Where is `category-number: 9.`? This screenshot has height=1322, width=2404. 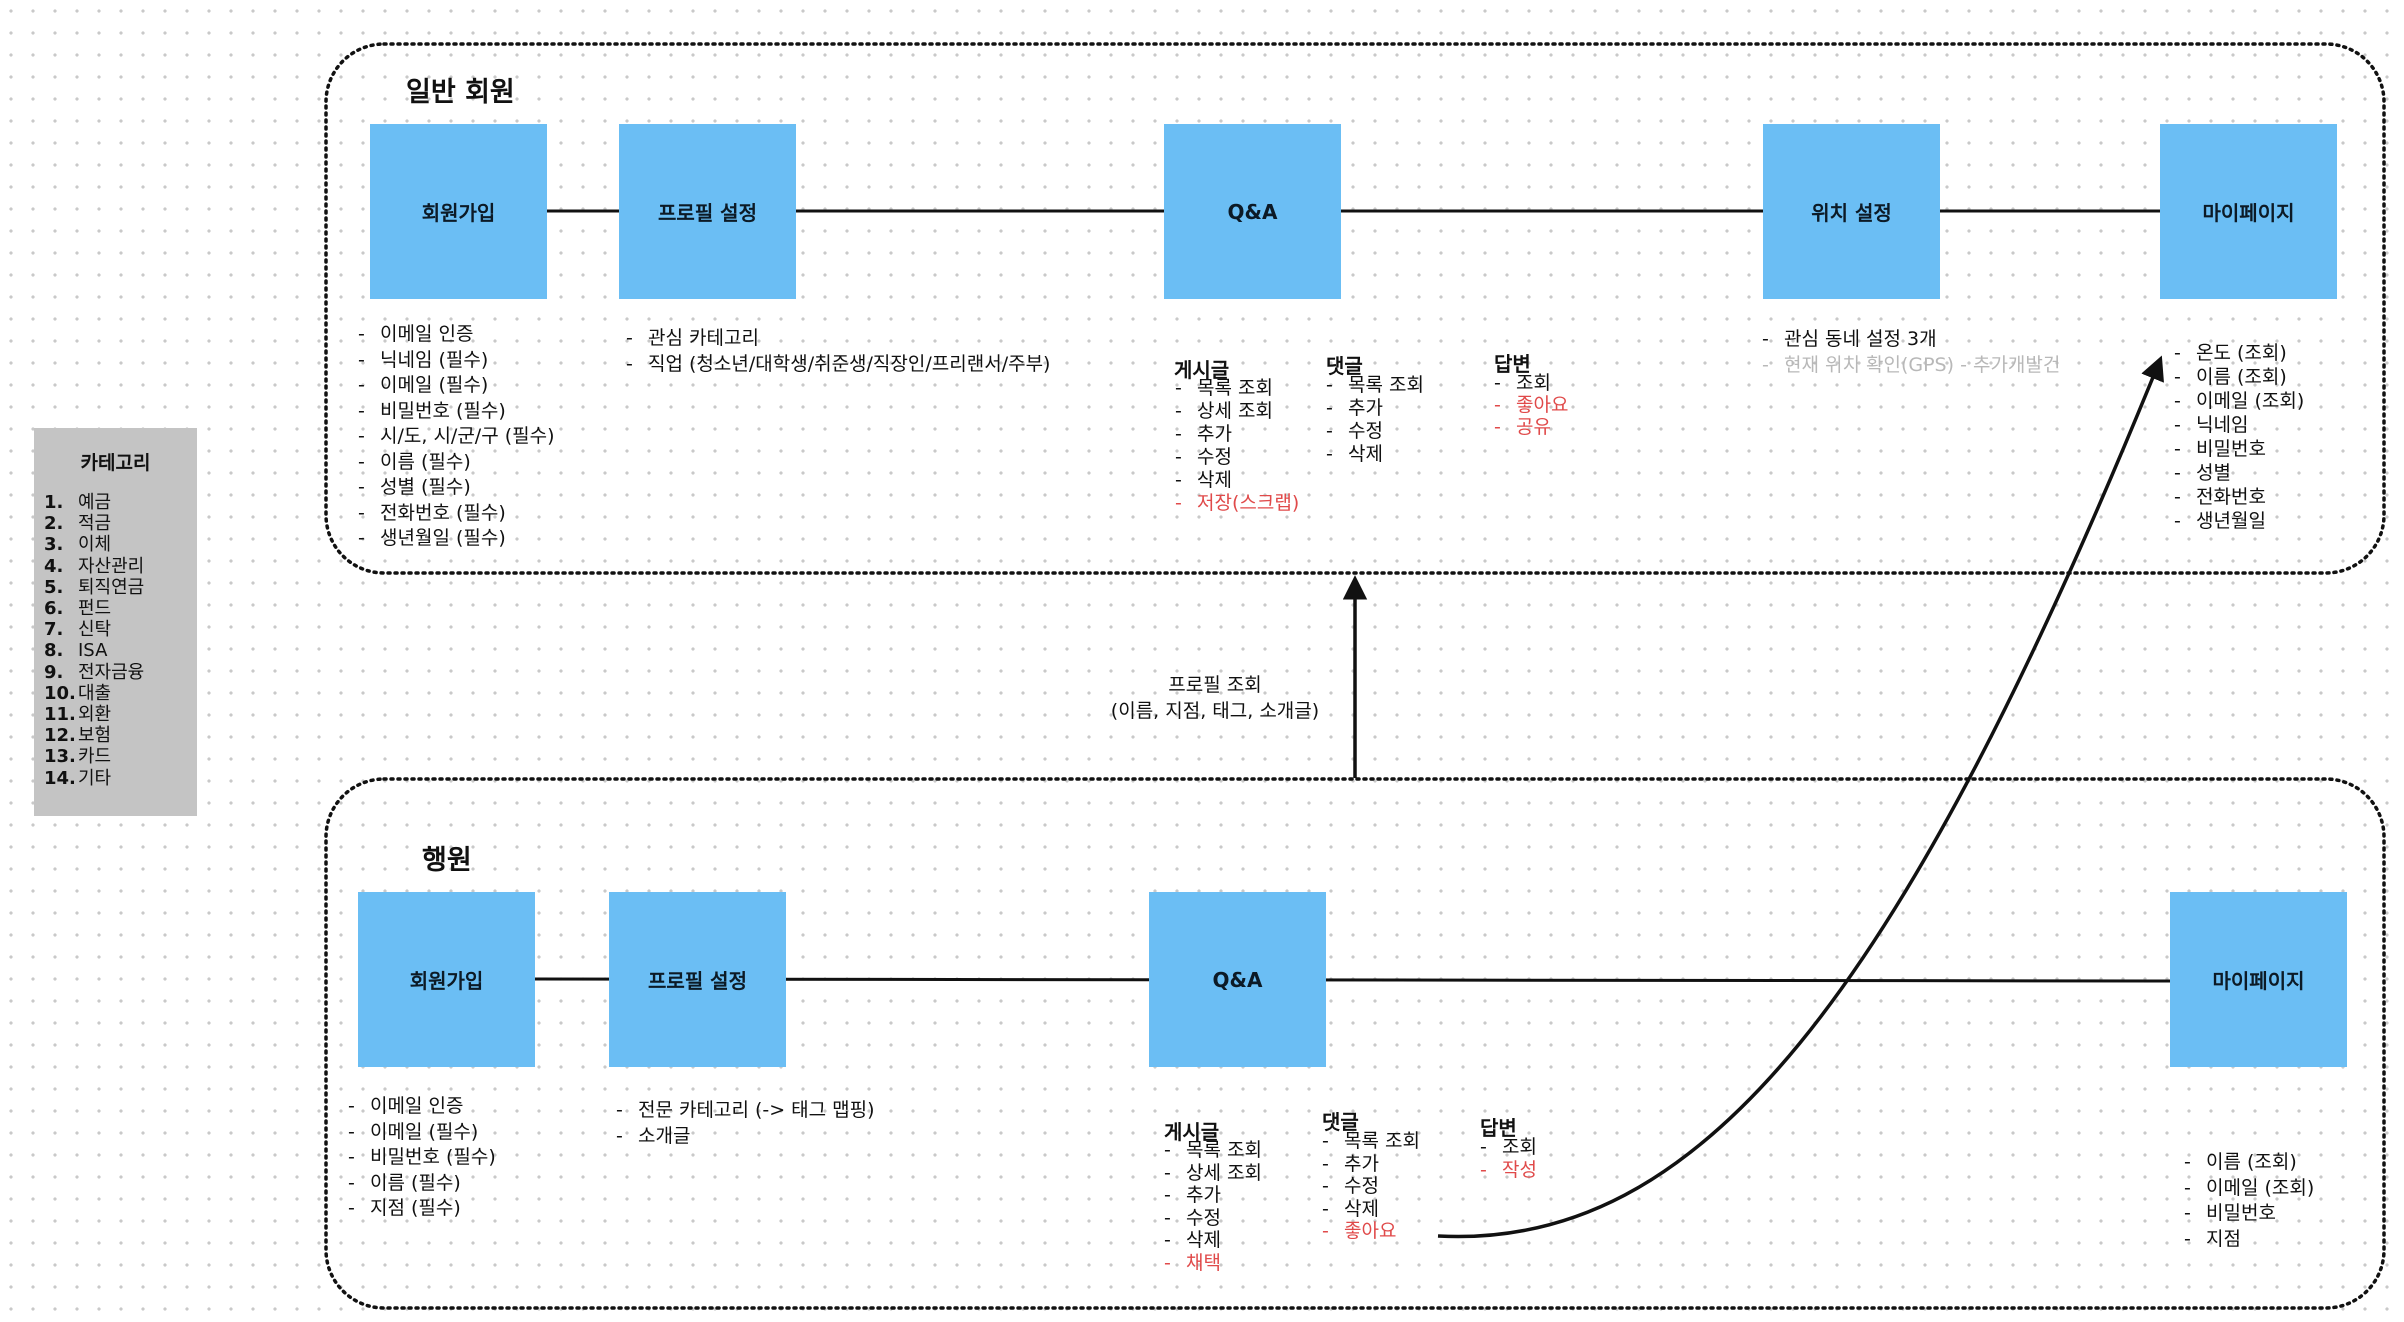
category-number: 9. is located at coordinates (54, 672).